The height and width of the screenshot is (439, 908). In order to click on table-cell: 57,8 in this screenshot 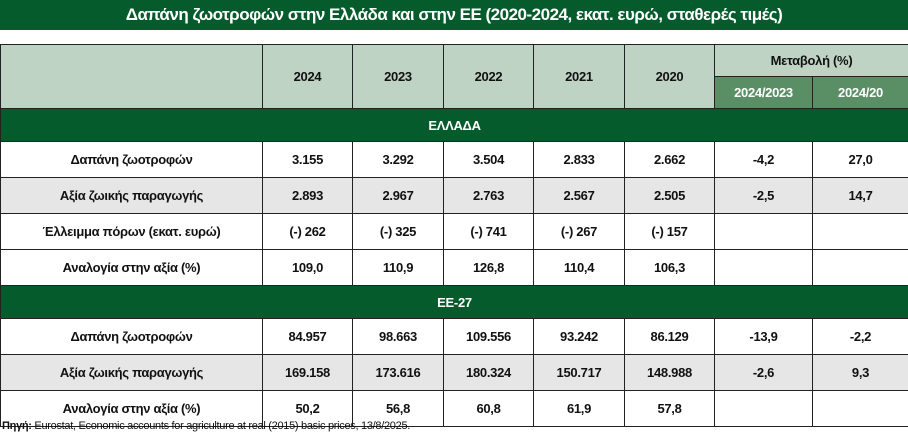, I will do `click(669, 408)`.